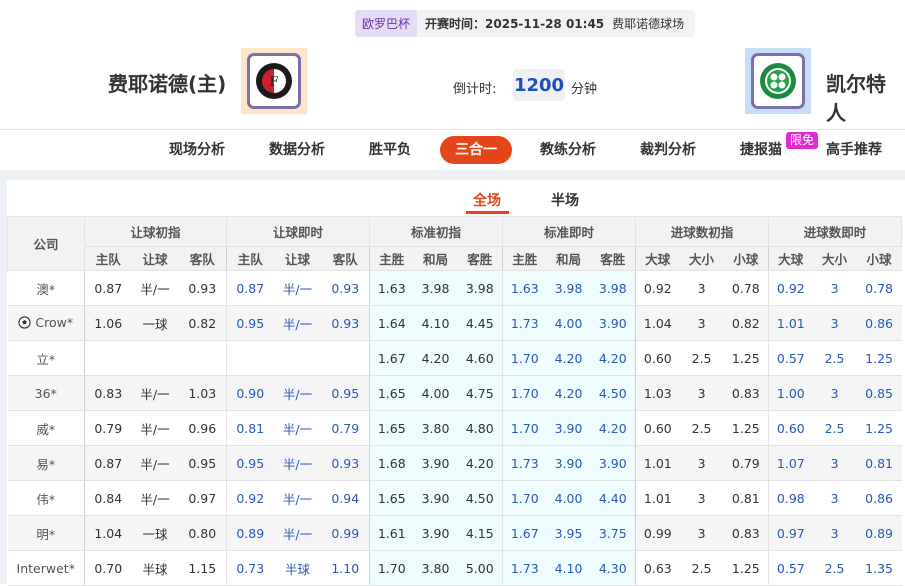 Image resolution: width=905 pixels, height=586 pixels. Describe the element at coordinates (202, 568) in the screenshot. I see `odds-cell: 1.15` at that location.